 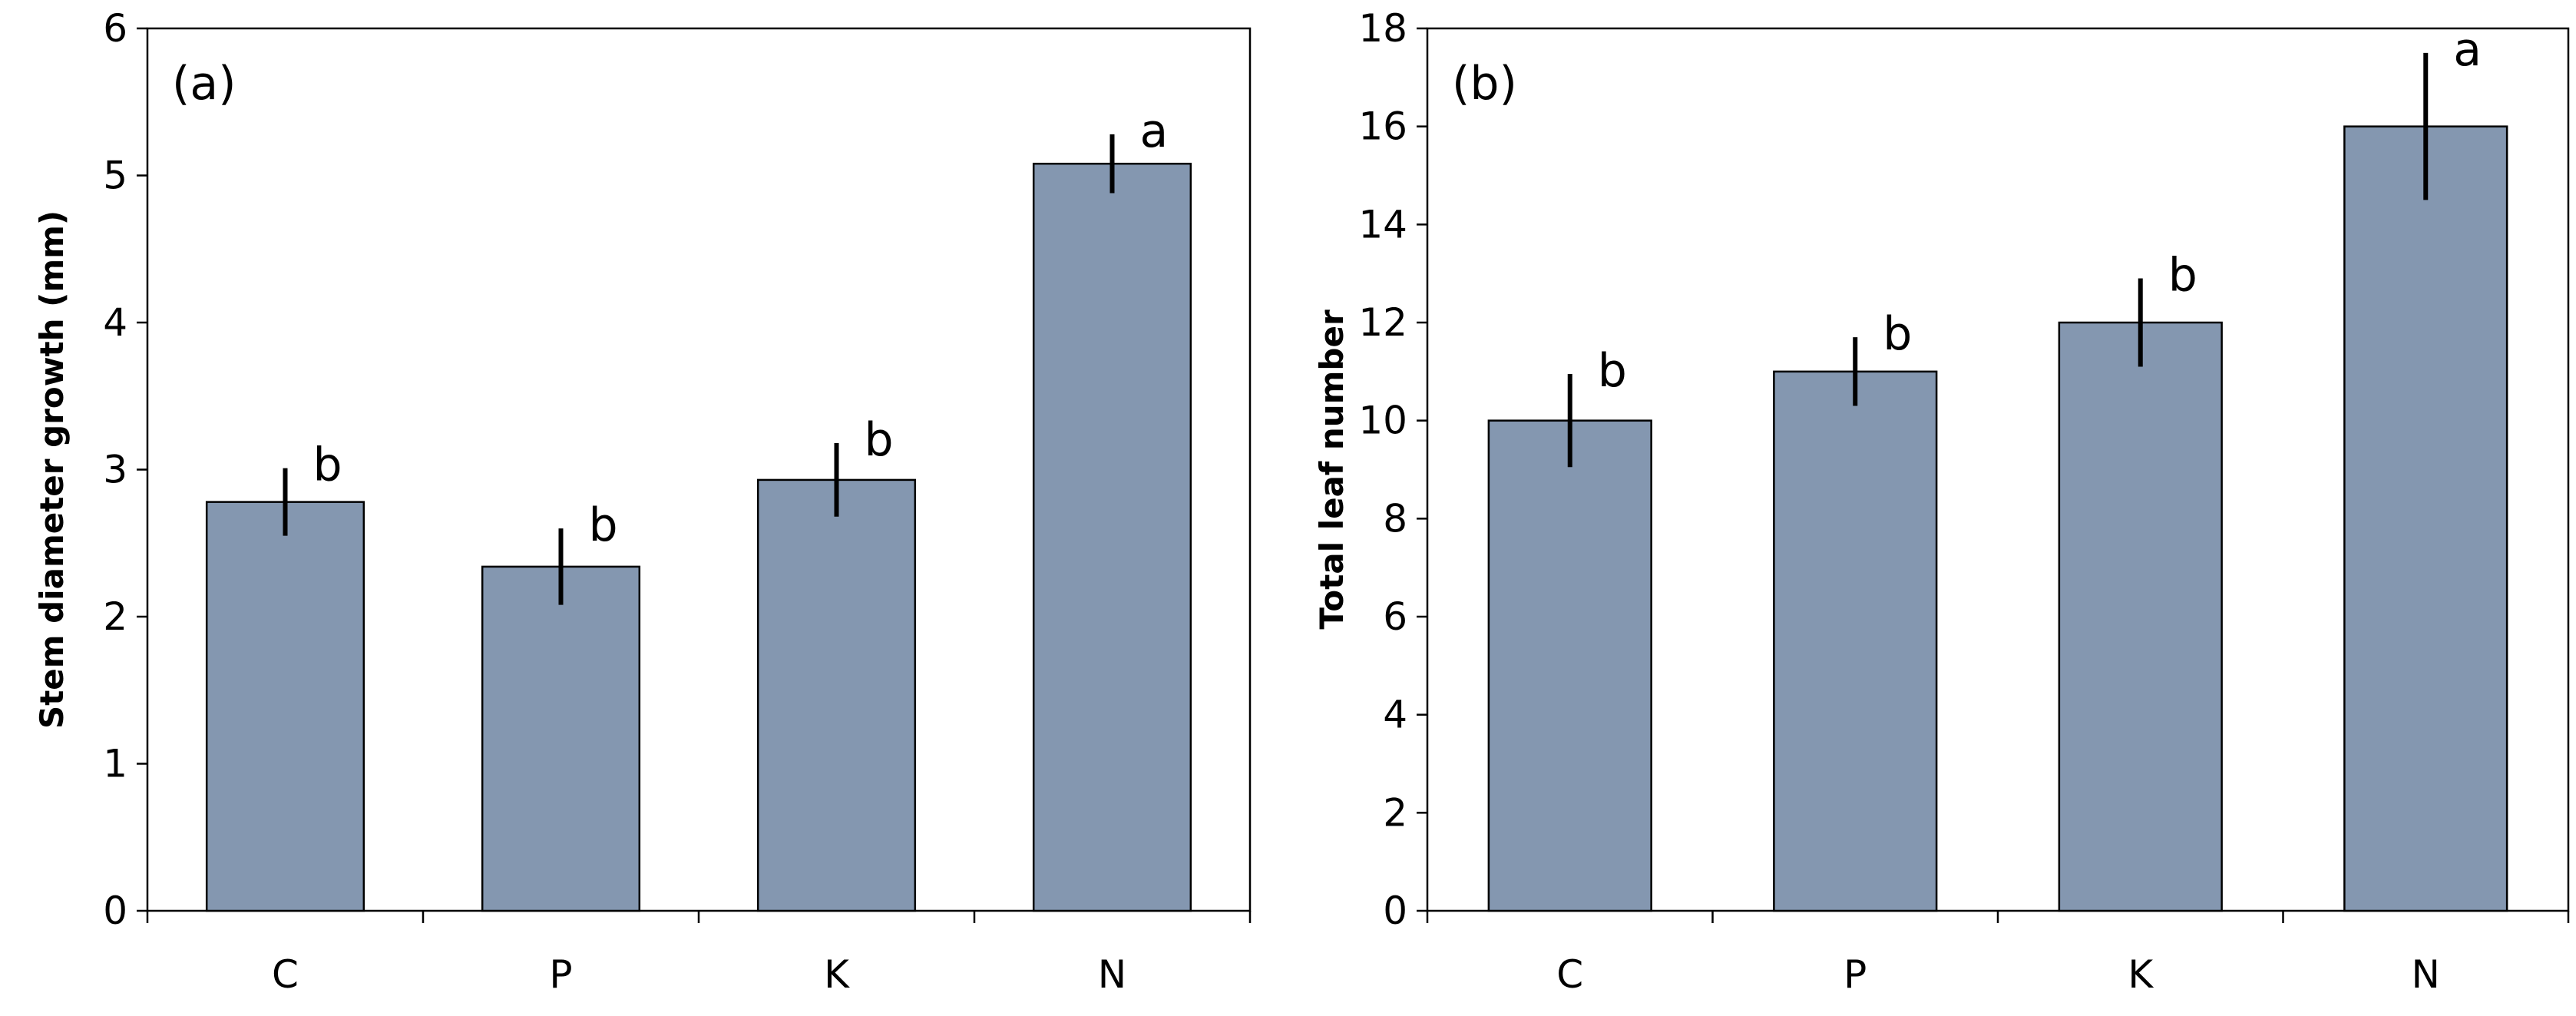 I want to click on y-tick-label: 3, so click(x=115, y=470).